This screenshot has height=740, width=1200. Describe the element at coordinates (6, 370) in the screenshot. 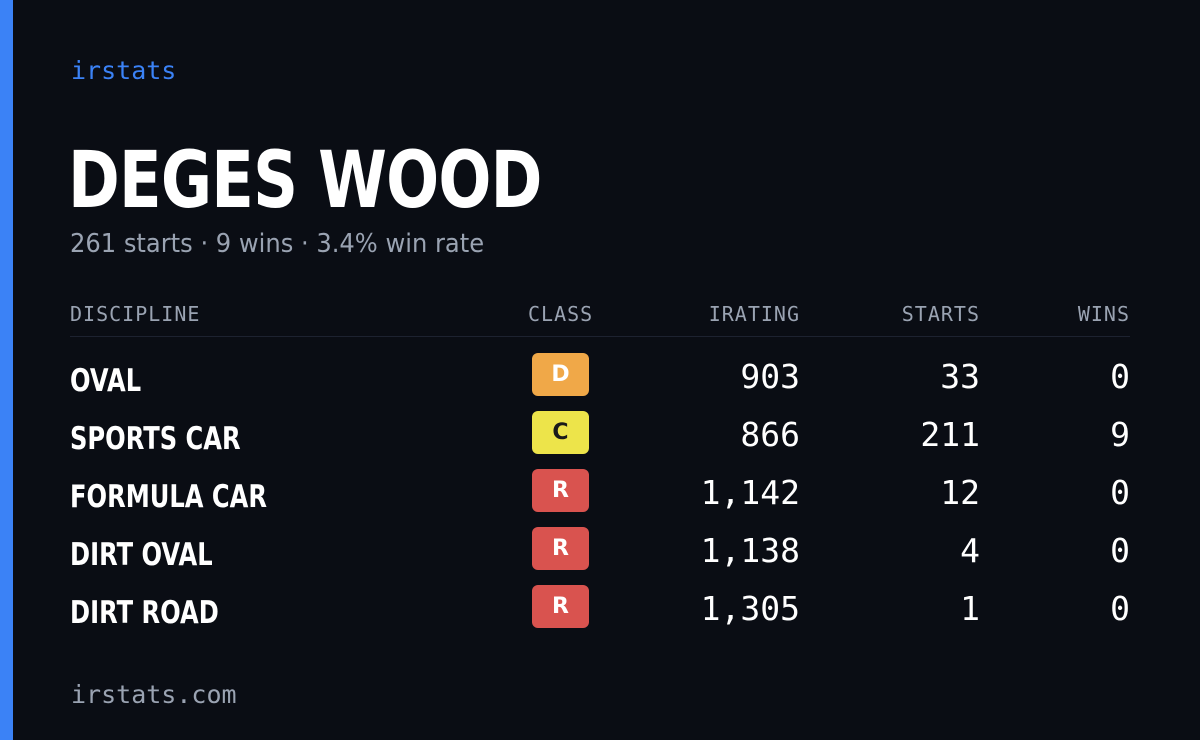

I see `accent-bar` at that location.